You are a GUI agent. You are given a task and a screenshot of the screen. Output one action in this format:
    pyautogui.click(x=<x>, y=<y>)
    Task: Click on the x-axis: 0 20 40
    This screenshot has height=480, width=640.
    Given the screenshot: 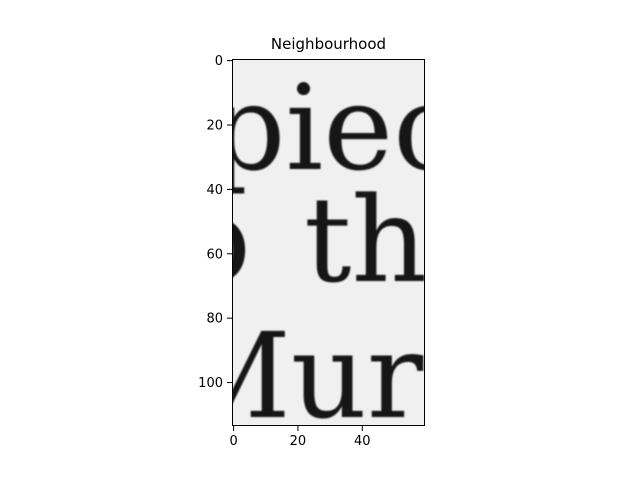 What is the action you would take?
    pyautogui.click(x=300, y=437)
    